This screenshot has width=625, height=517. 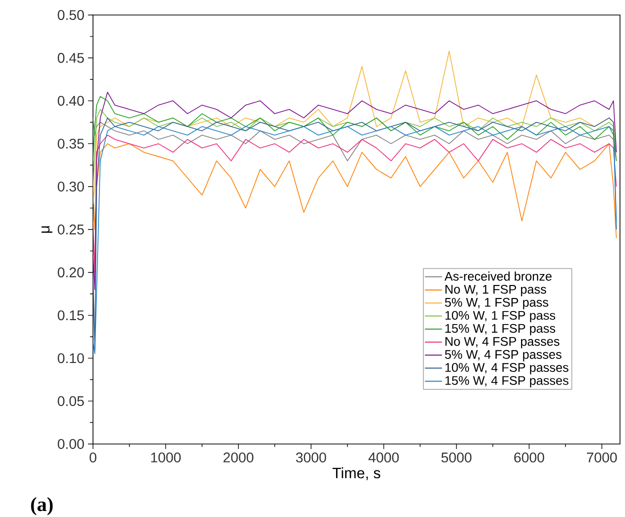 What do you see at coordinates (500, 330) in the screenshot?
I see `legend-label: 15% W, 1 FSP pass` at bounding box center [500, 330].